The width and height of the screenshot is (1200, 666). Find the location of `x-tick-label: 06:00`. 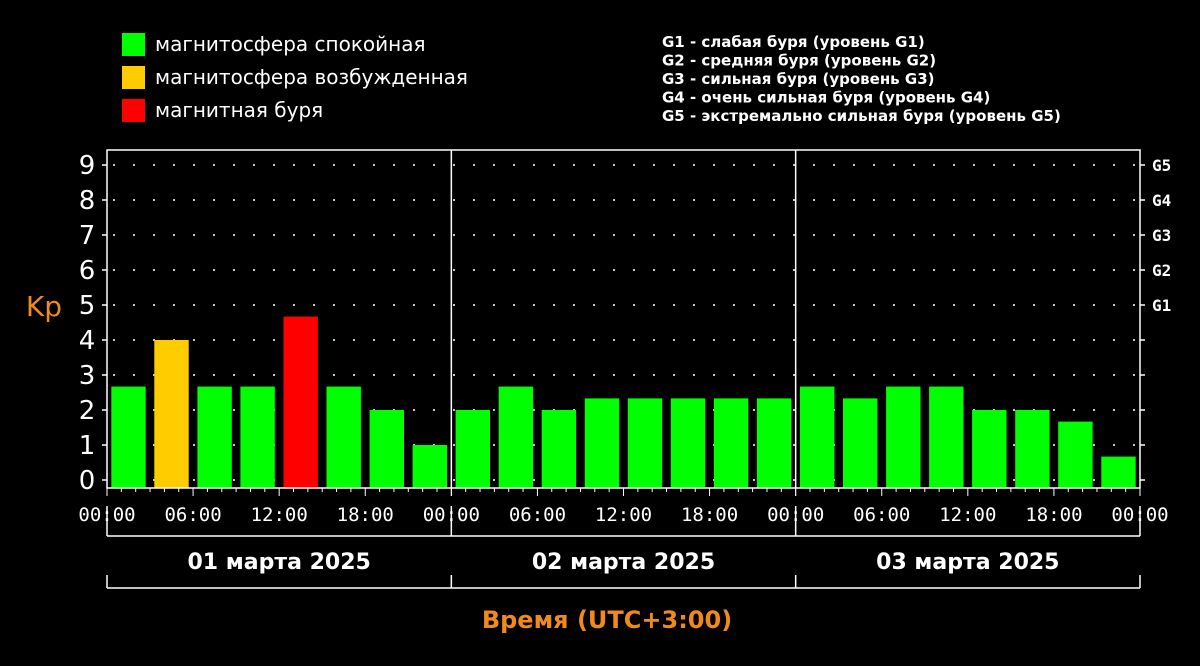

x-tick-label: 06:00 is located at coordinates (537, 515).